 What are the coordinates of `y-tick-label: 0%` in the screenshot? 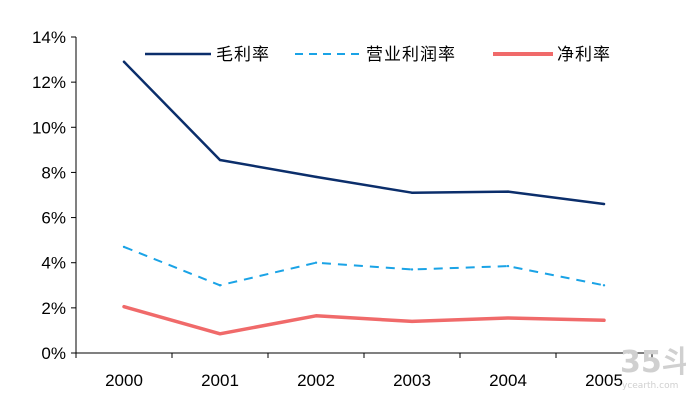 It's located at (53, 353).